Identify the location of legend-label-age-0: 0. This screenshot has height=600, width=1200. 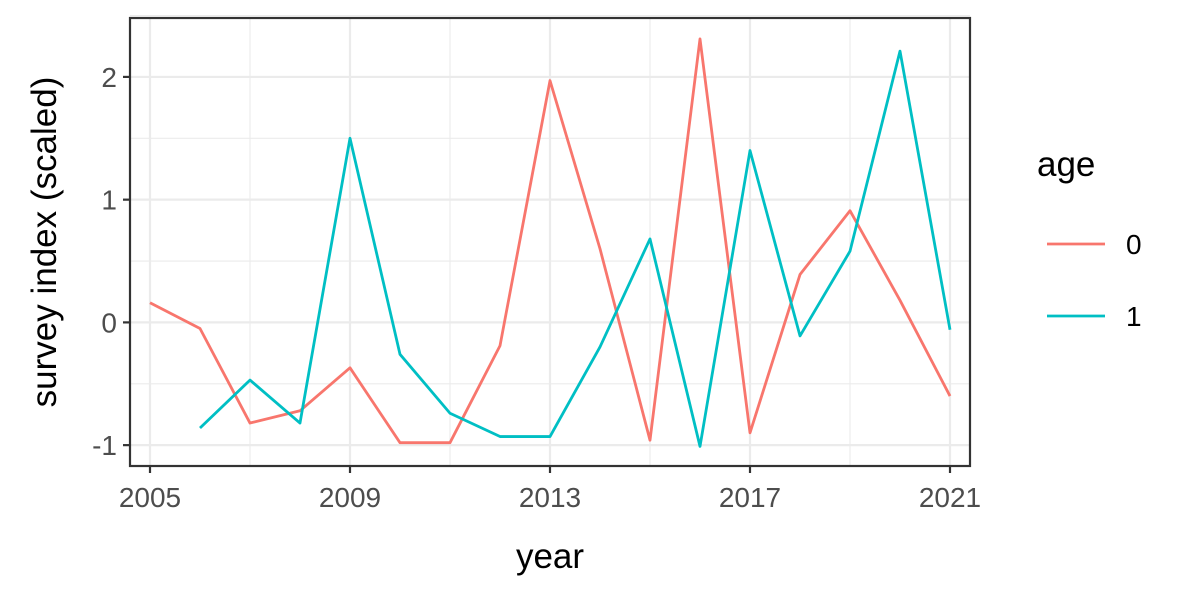
(1134, 244).